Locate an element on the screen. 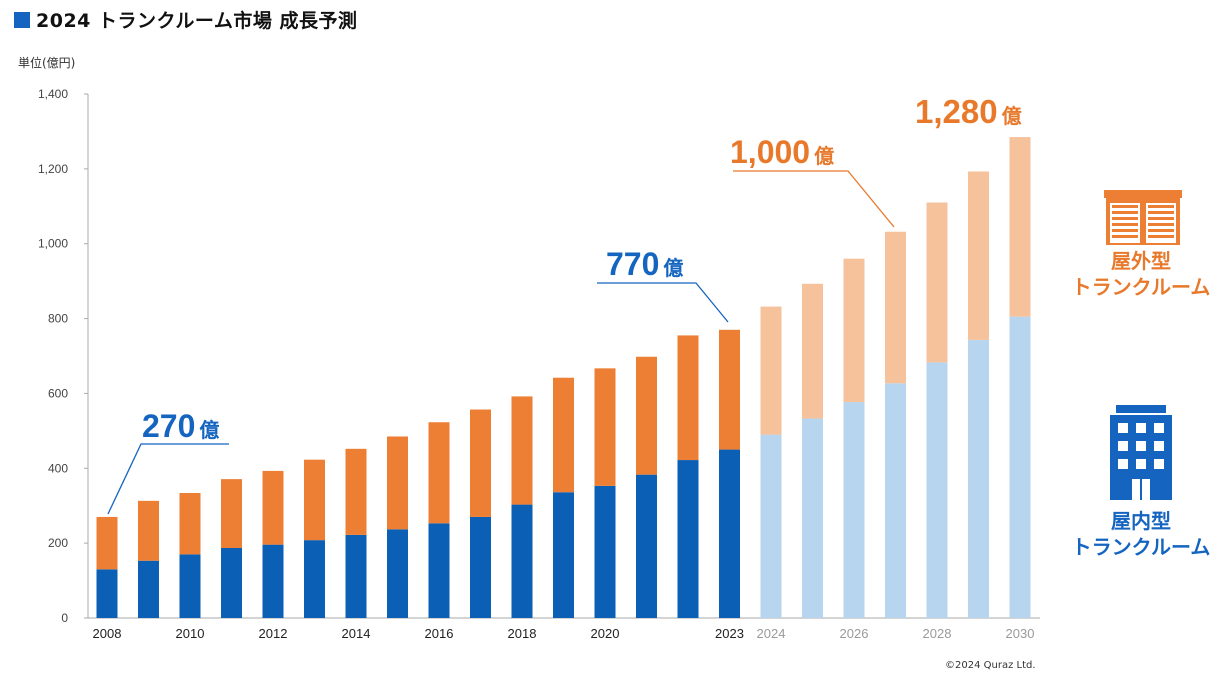 The height and width of the screenshot is (683, 1213). callout-2008: 270 億 is located at coordinates (180, 426).